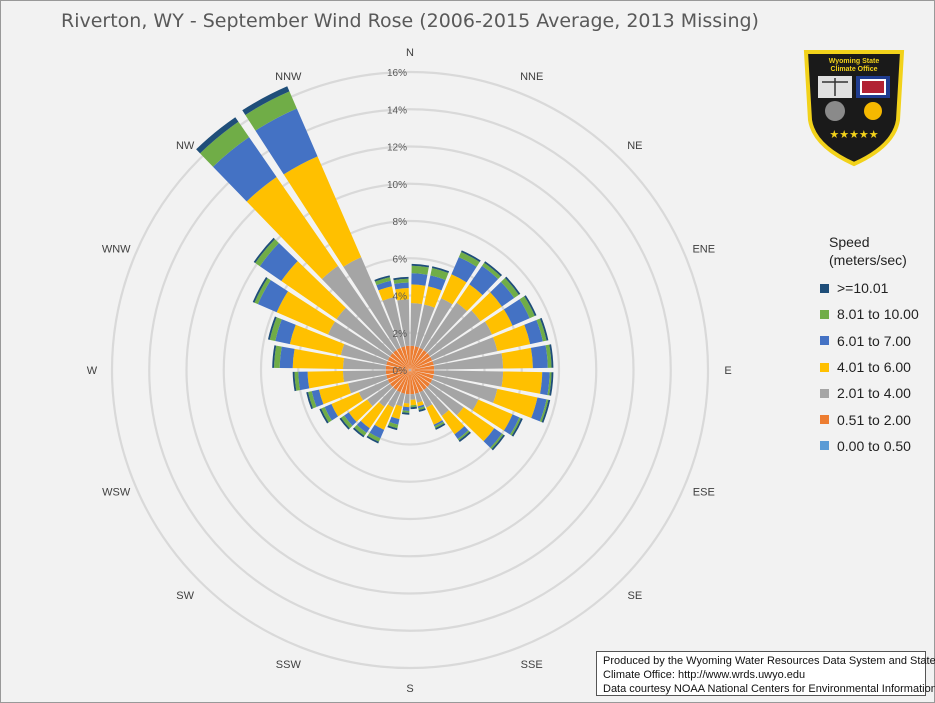 This screenshot has height=703, width=935. Describe the element at coordinates (704, 493) in the screenshot. I see `direction-label: ESE` at that location.